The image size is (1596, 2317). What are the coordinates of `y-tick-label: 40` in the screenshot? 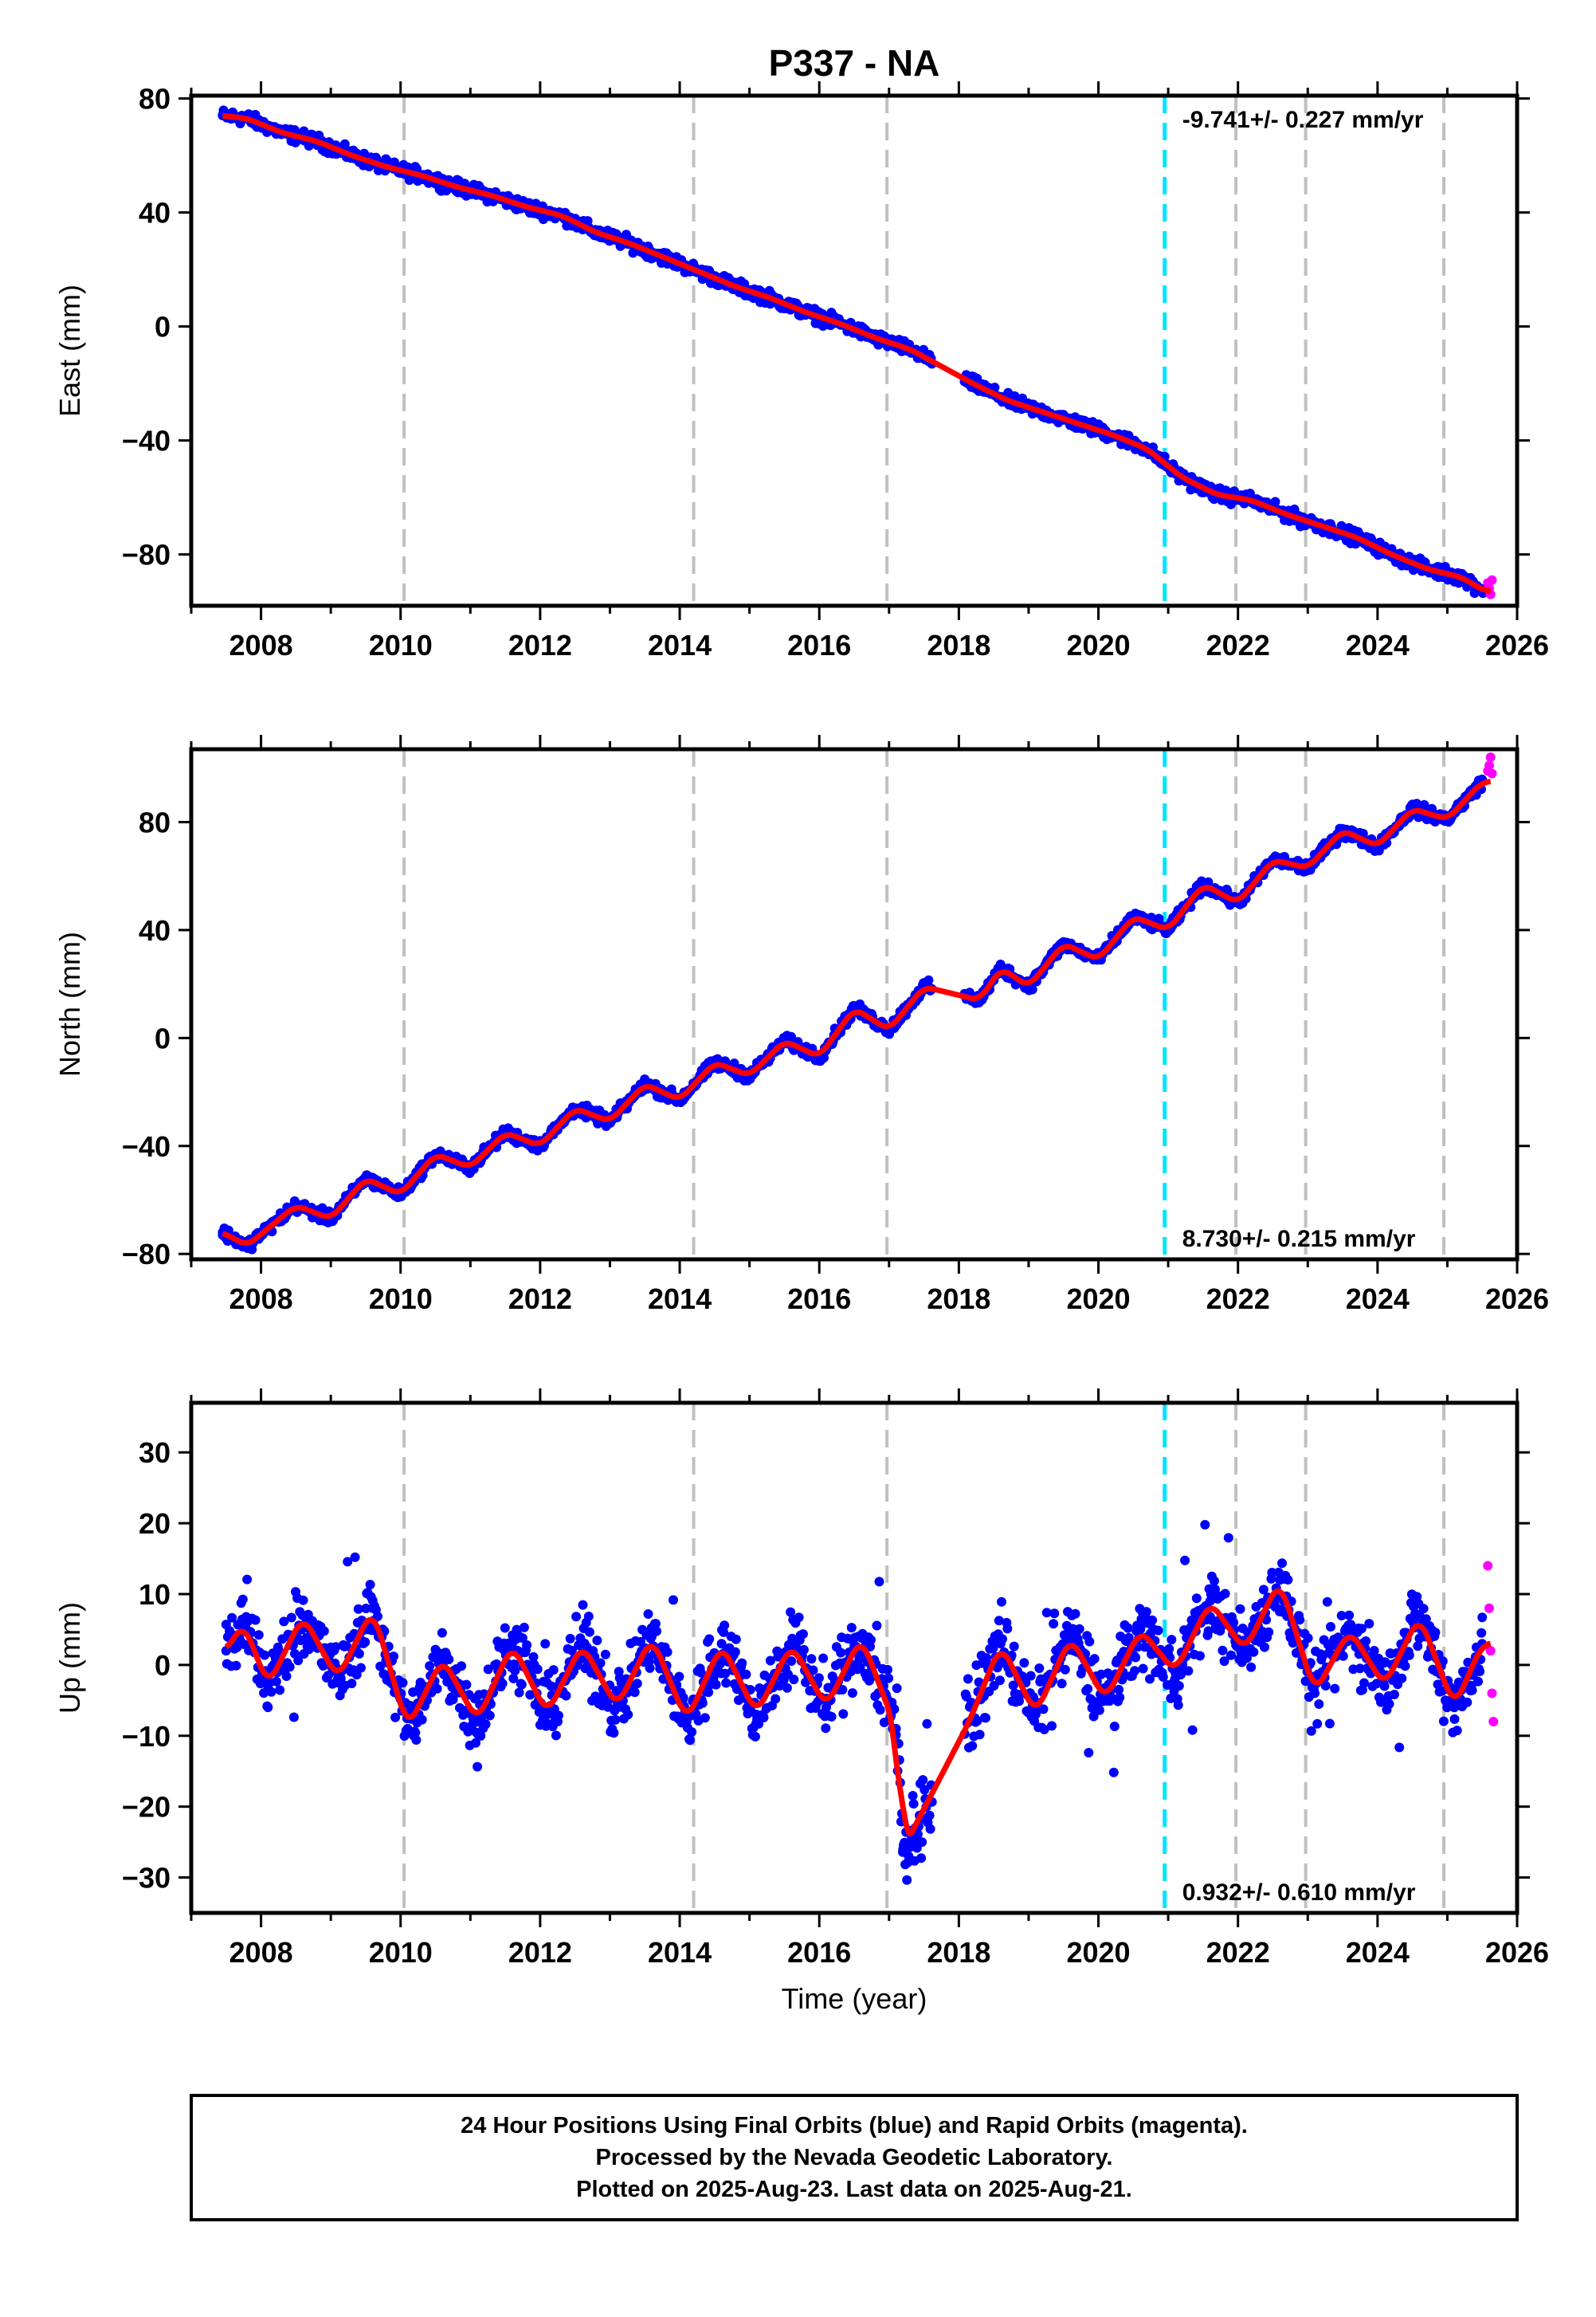 It's located at (155, 213).